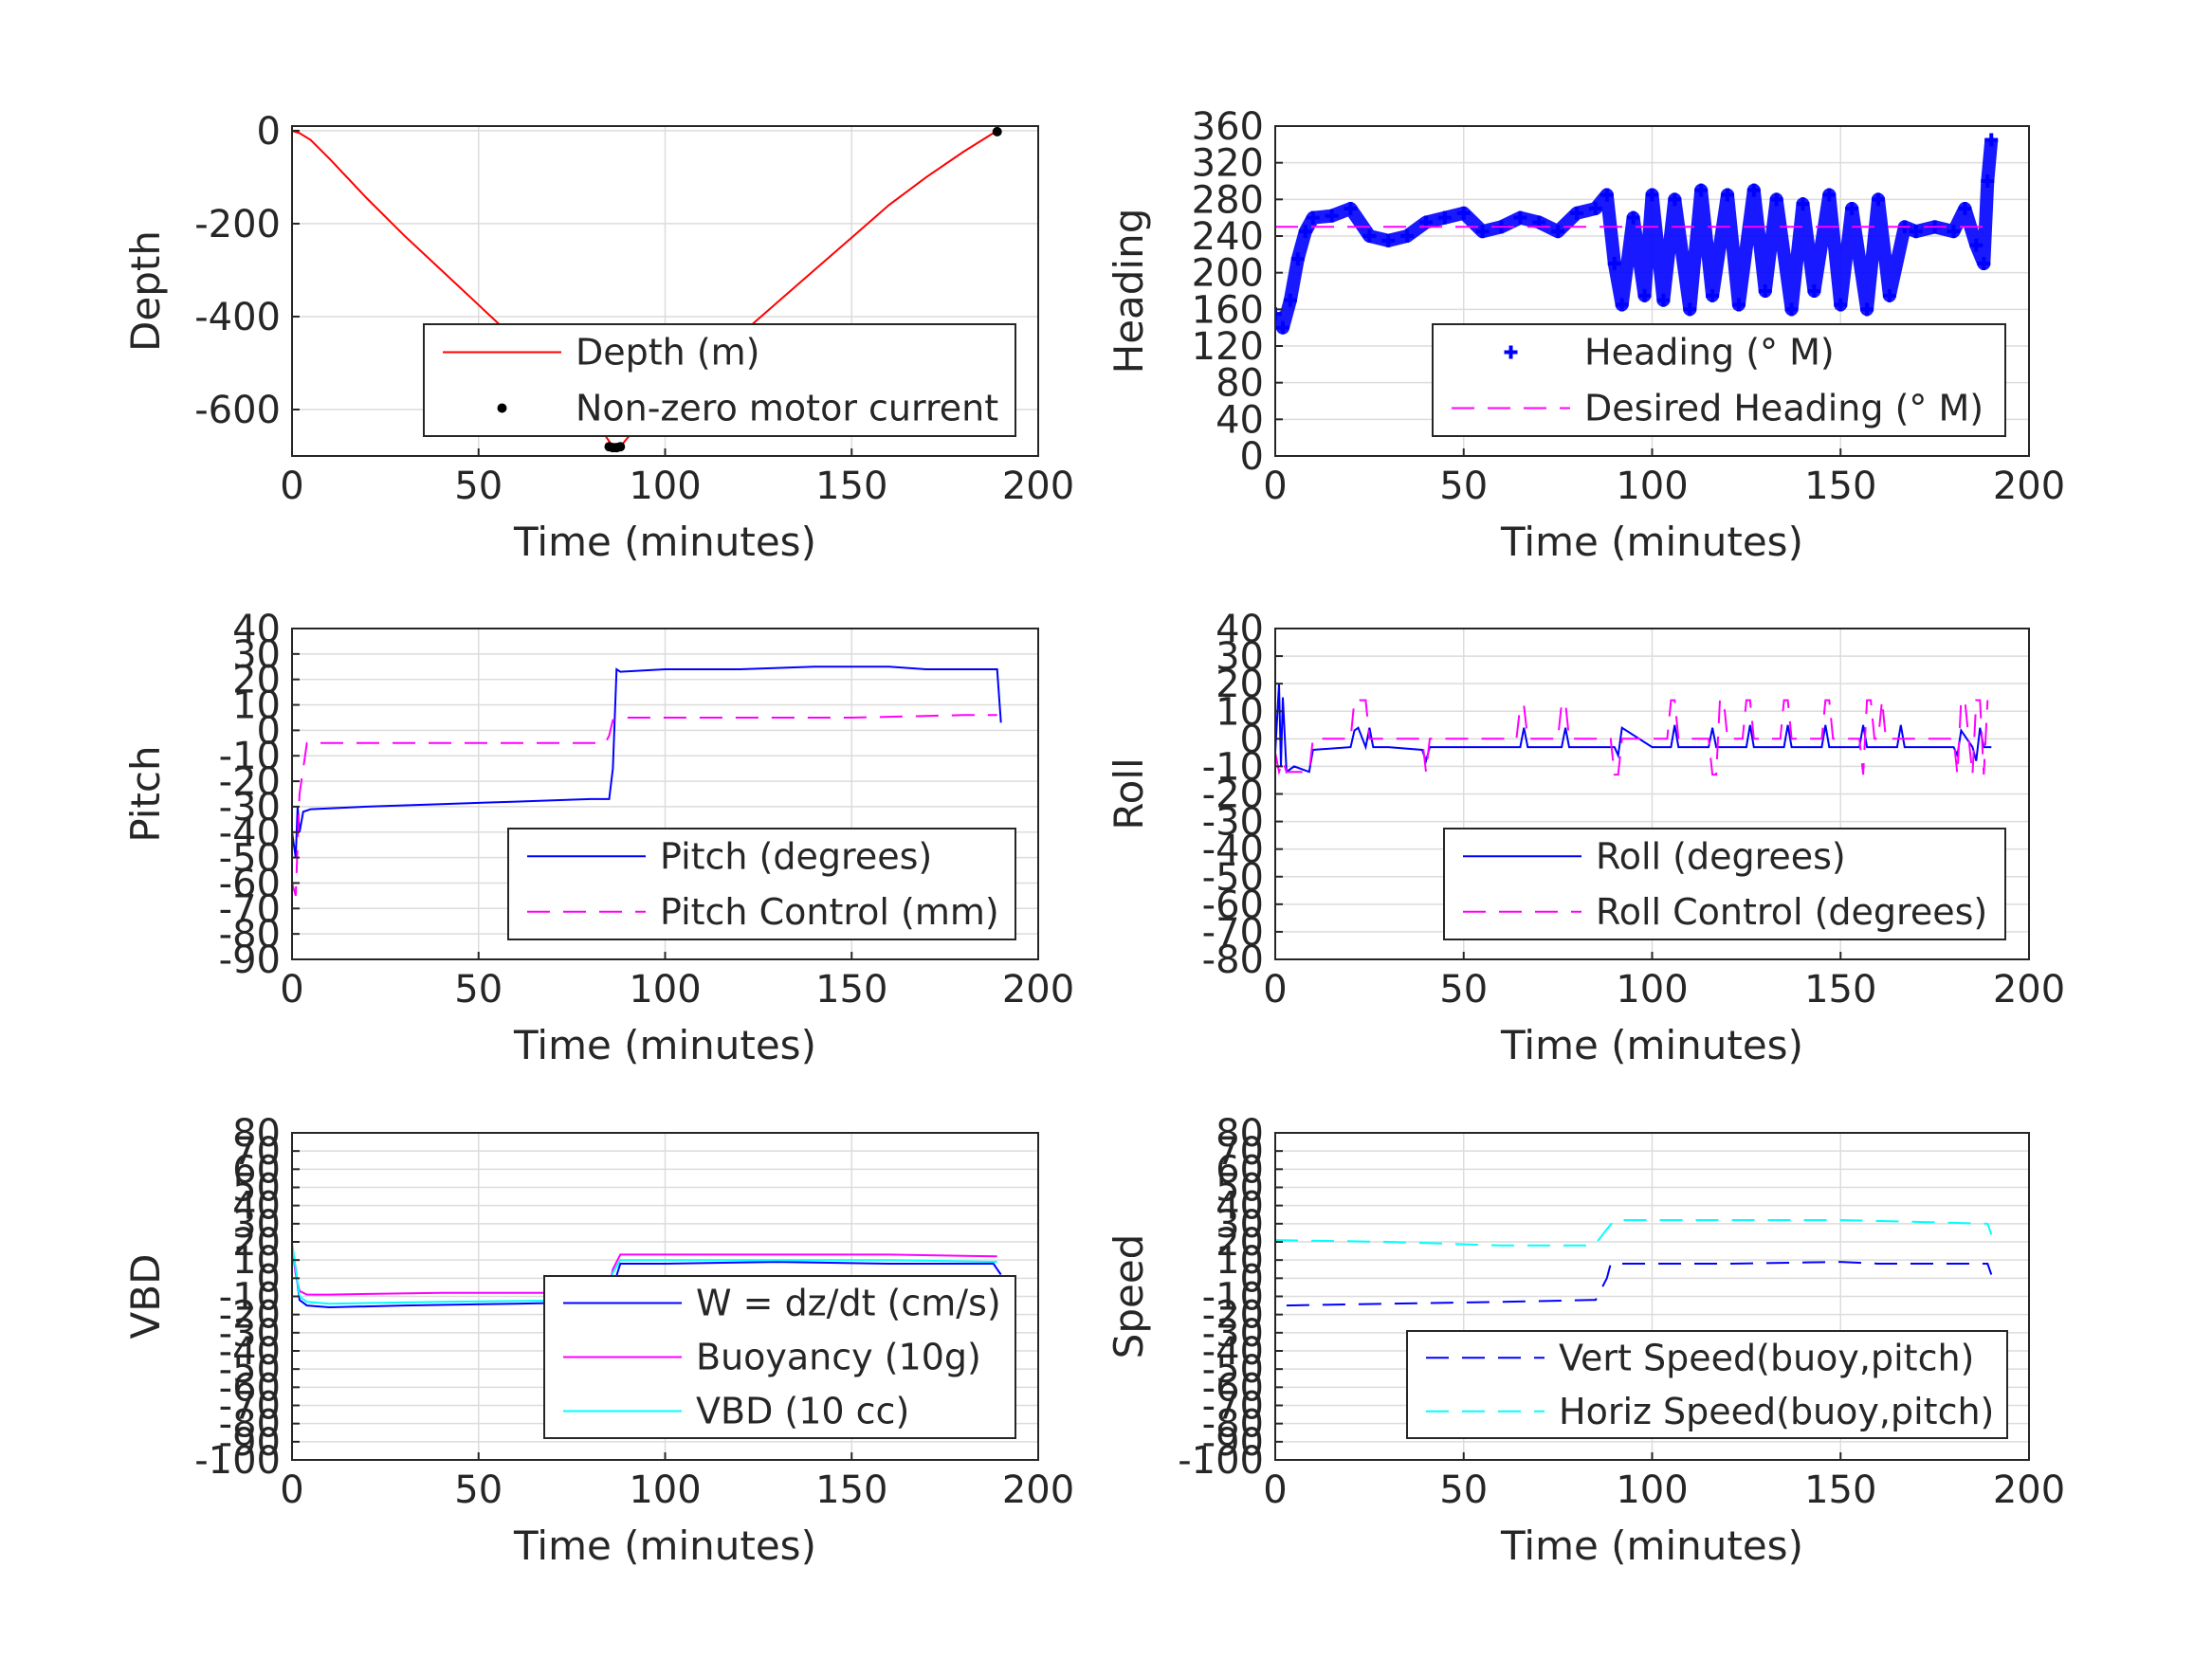 This screenshot has width=2212, height=1659. I want to click on legend-label: Roll (degrees), so click(1721, 856).